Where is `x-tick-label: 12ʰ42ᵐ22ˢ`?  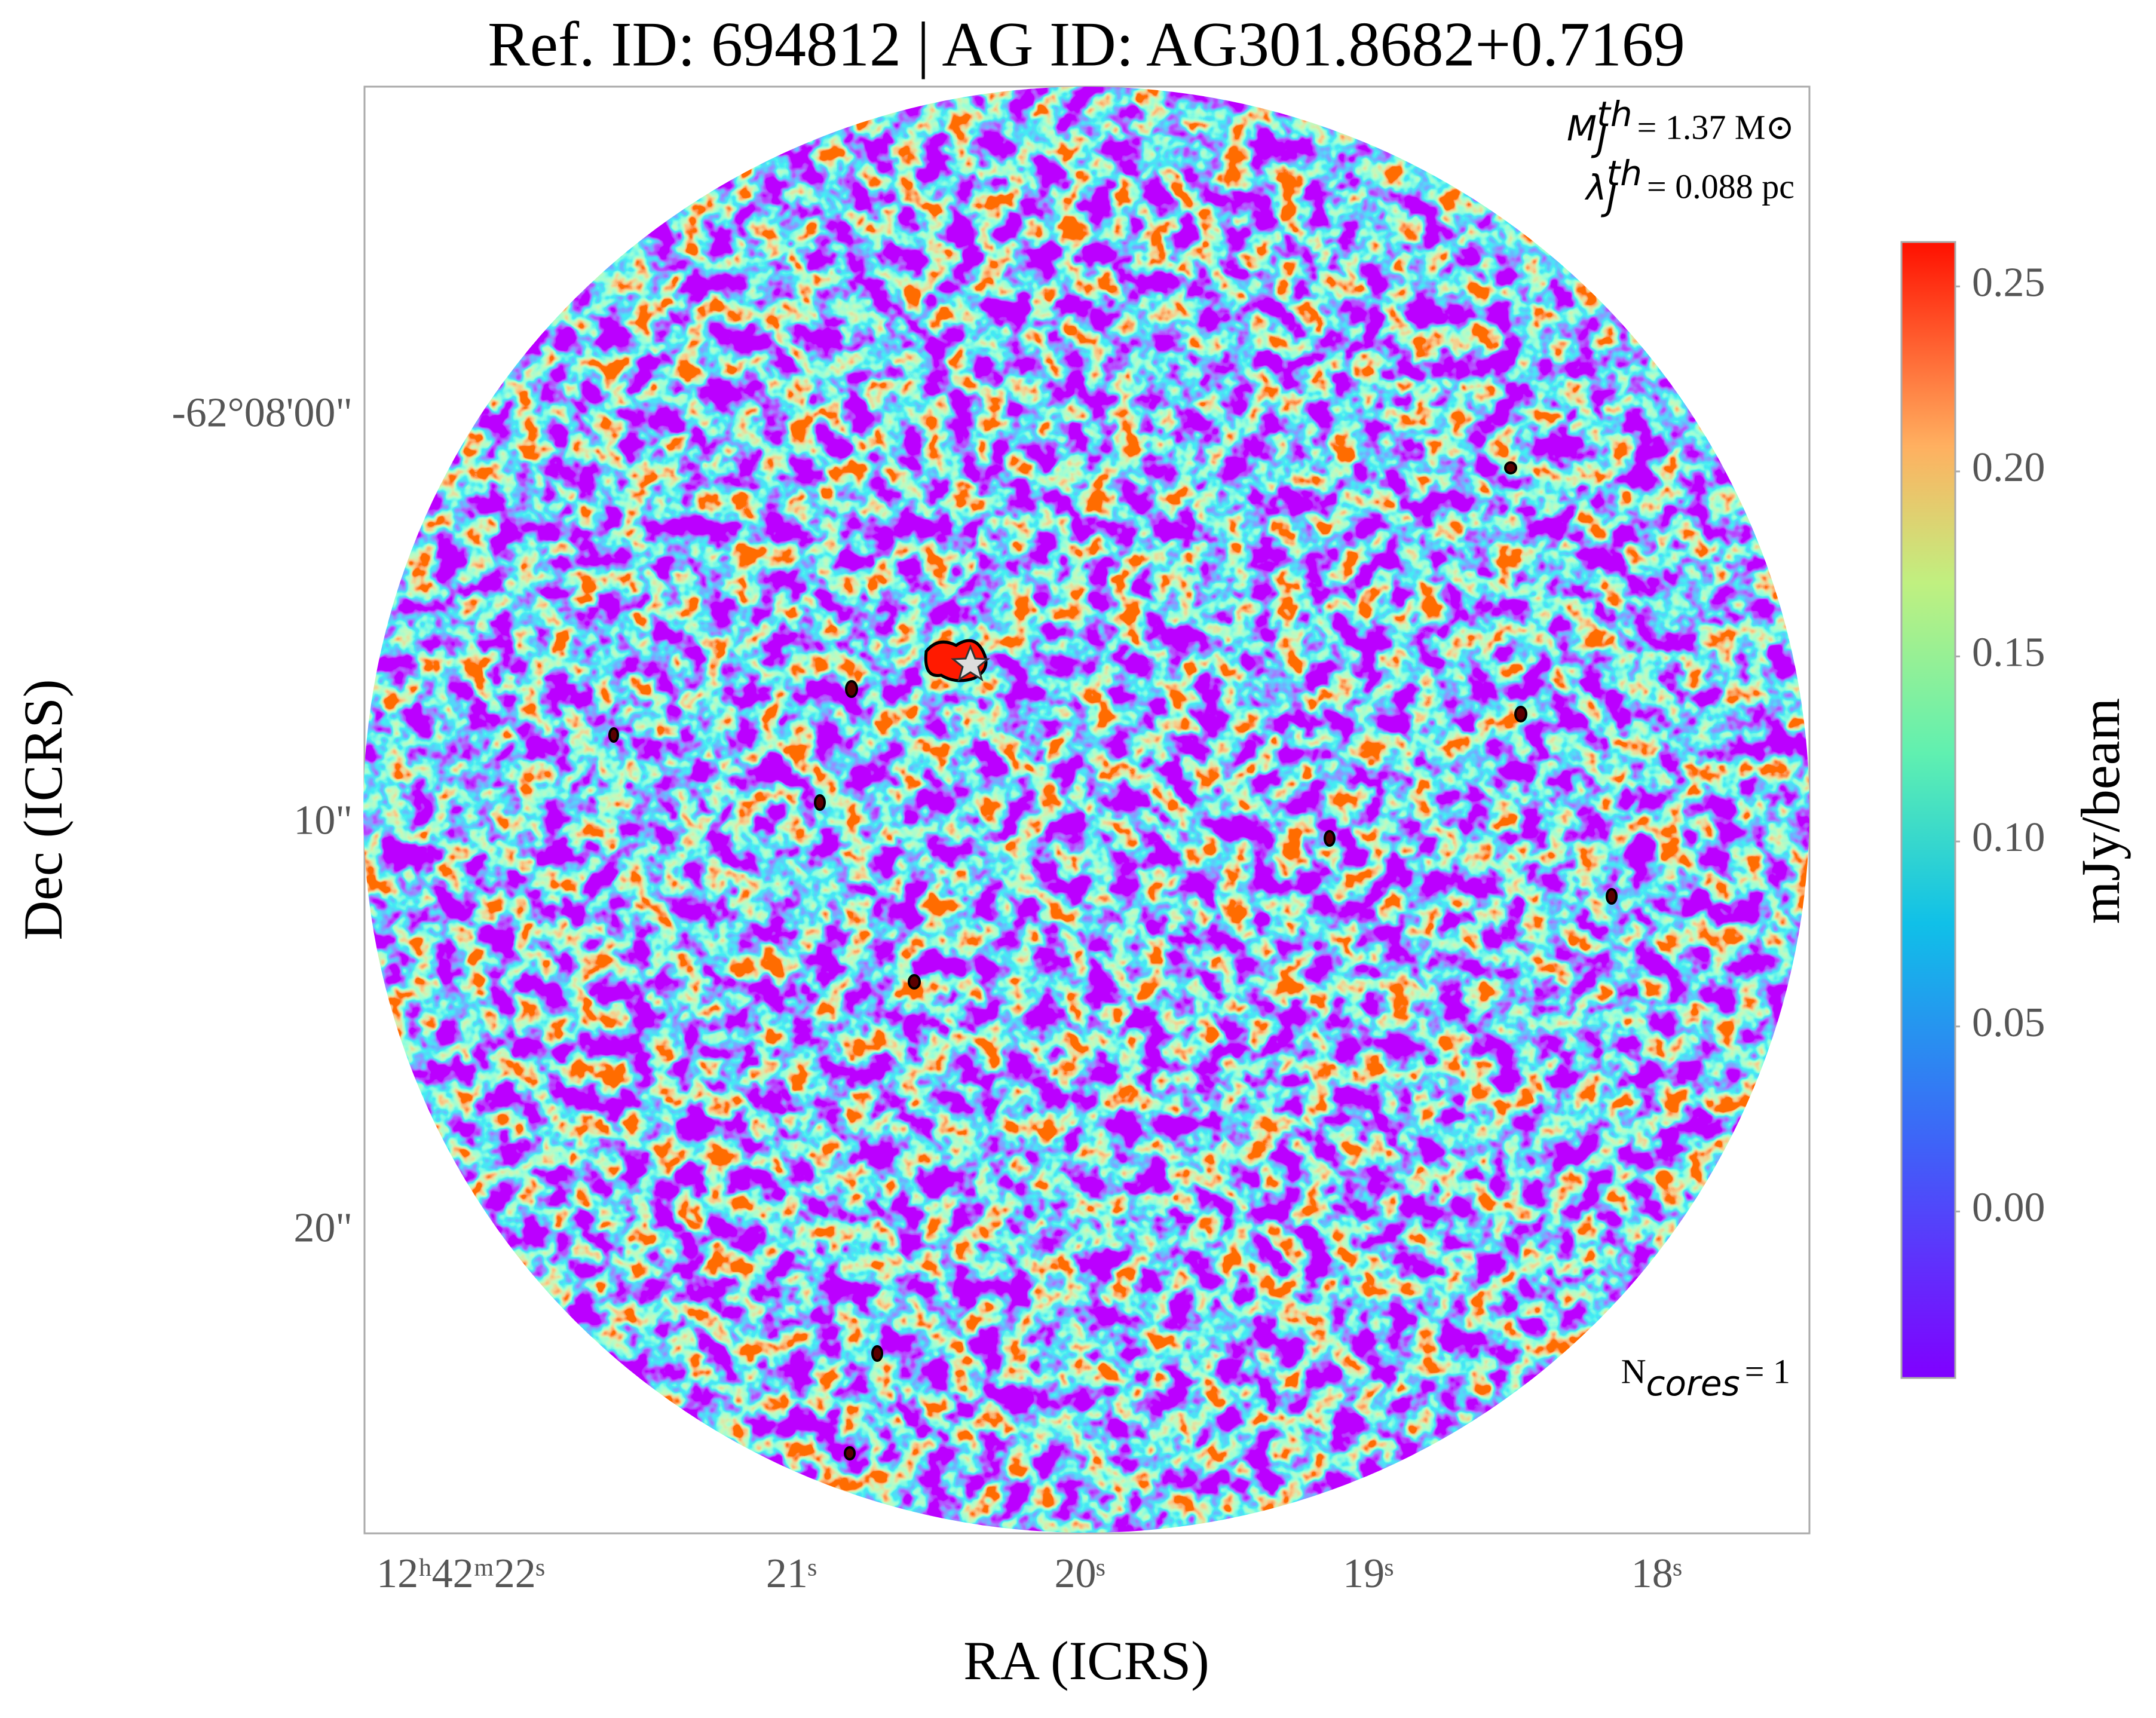 x-tick-label: 12ʰ42ᵐ22ˢ is located at coordinates (461, 1574).